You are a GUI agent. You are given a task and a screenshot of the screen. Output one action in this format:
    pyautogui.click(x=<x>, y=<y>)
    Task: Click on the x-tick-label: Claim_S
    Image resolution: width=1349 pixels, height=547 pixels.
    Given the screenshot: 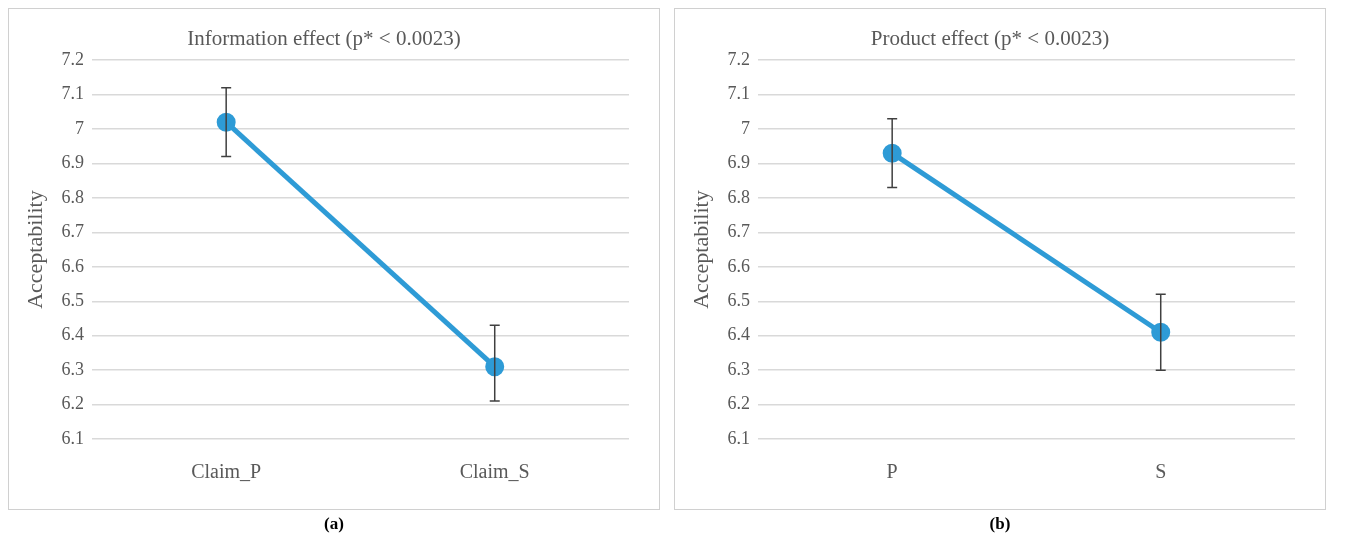 What is the action you would take?
    pyautogui.click(x=494, y=471)
    